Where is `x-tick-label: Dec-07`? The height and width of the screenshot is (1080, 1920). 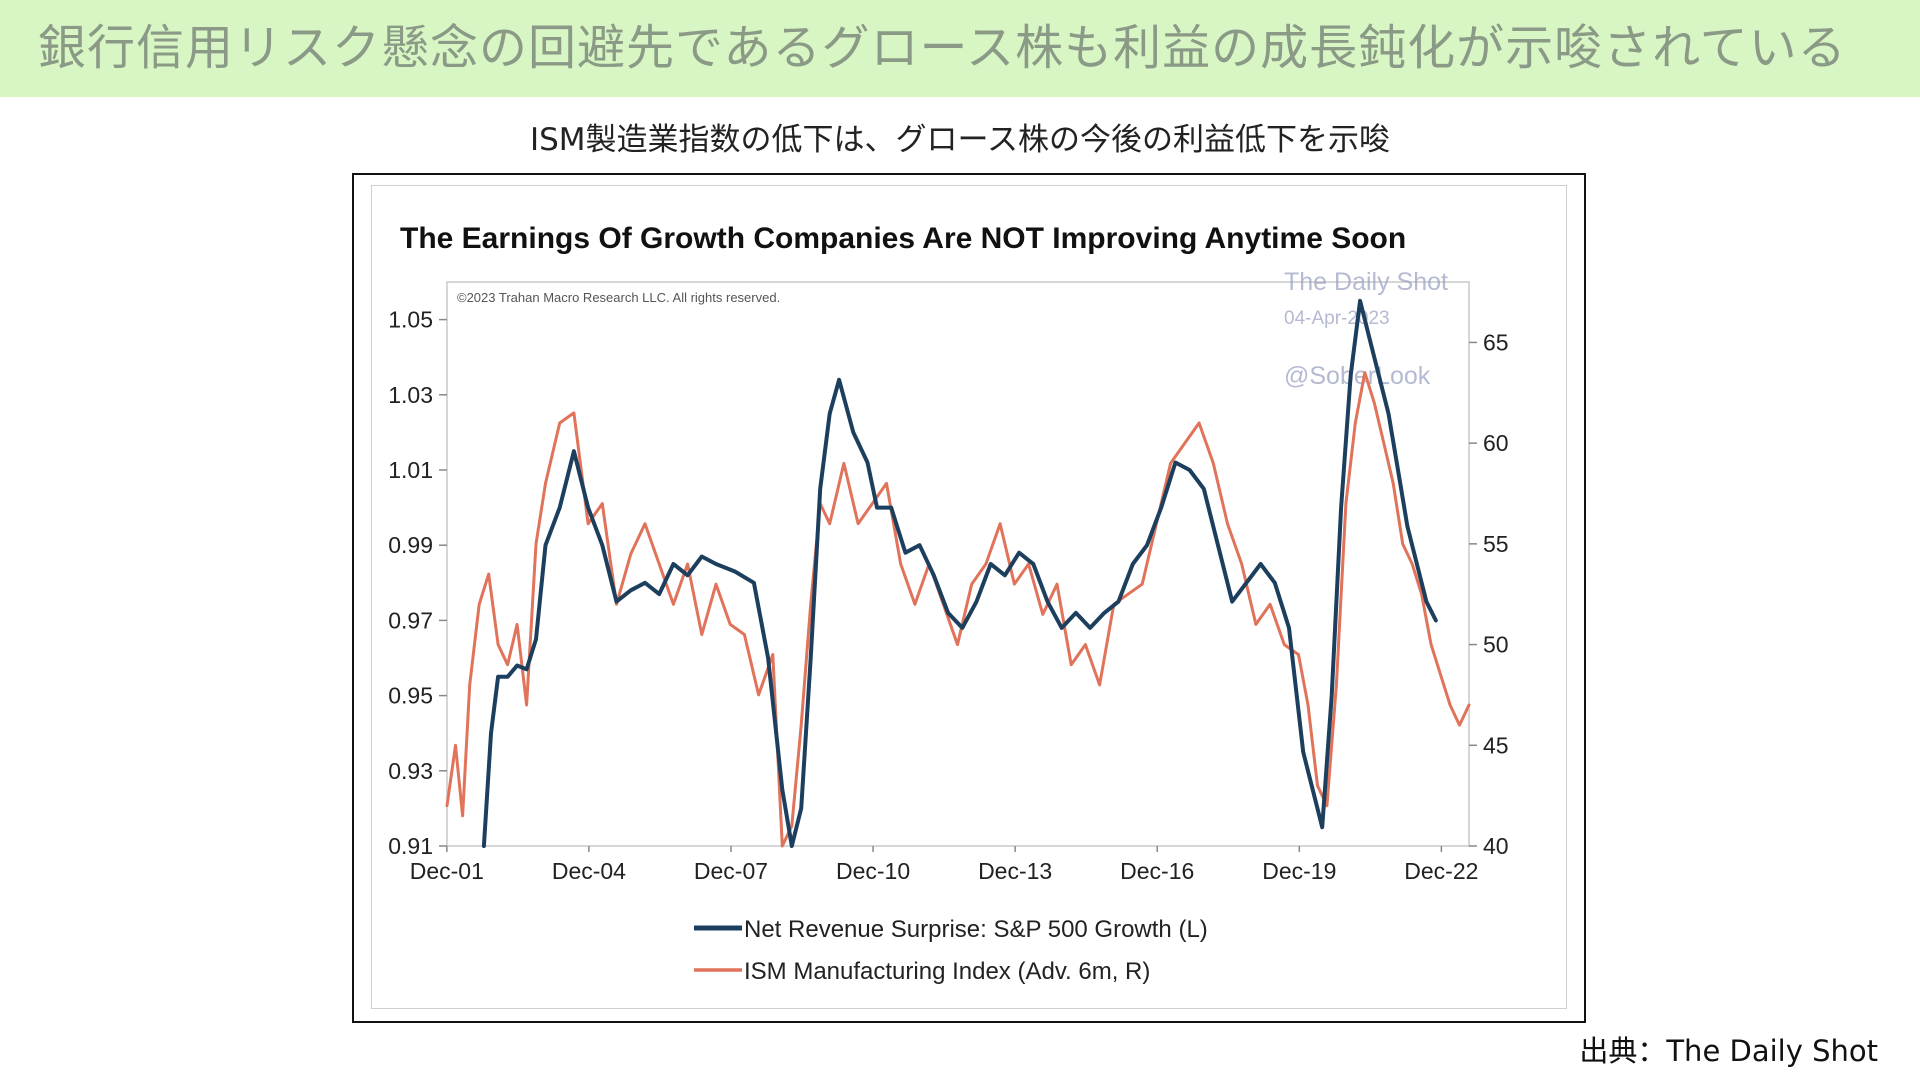 x-tick-label: Dec-07 is located at coordinates (731, 871).